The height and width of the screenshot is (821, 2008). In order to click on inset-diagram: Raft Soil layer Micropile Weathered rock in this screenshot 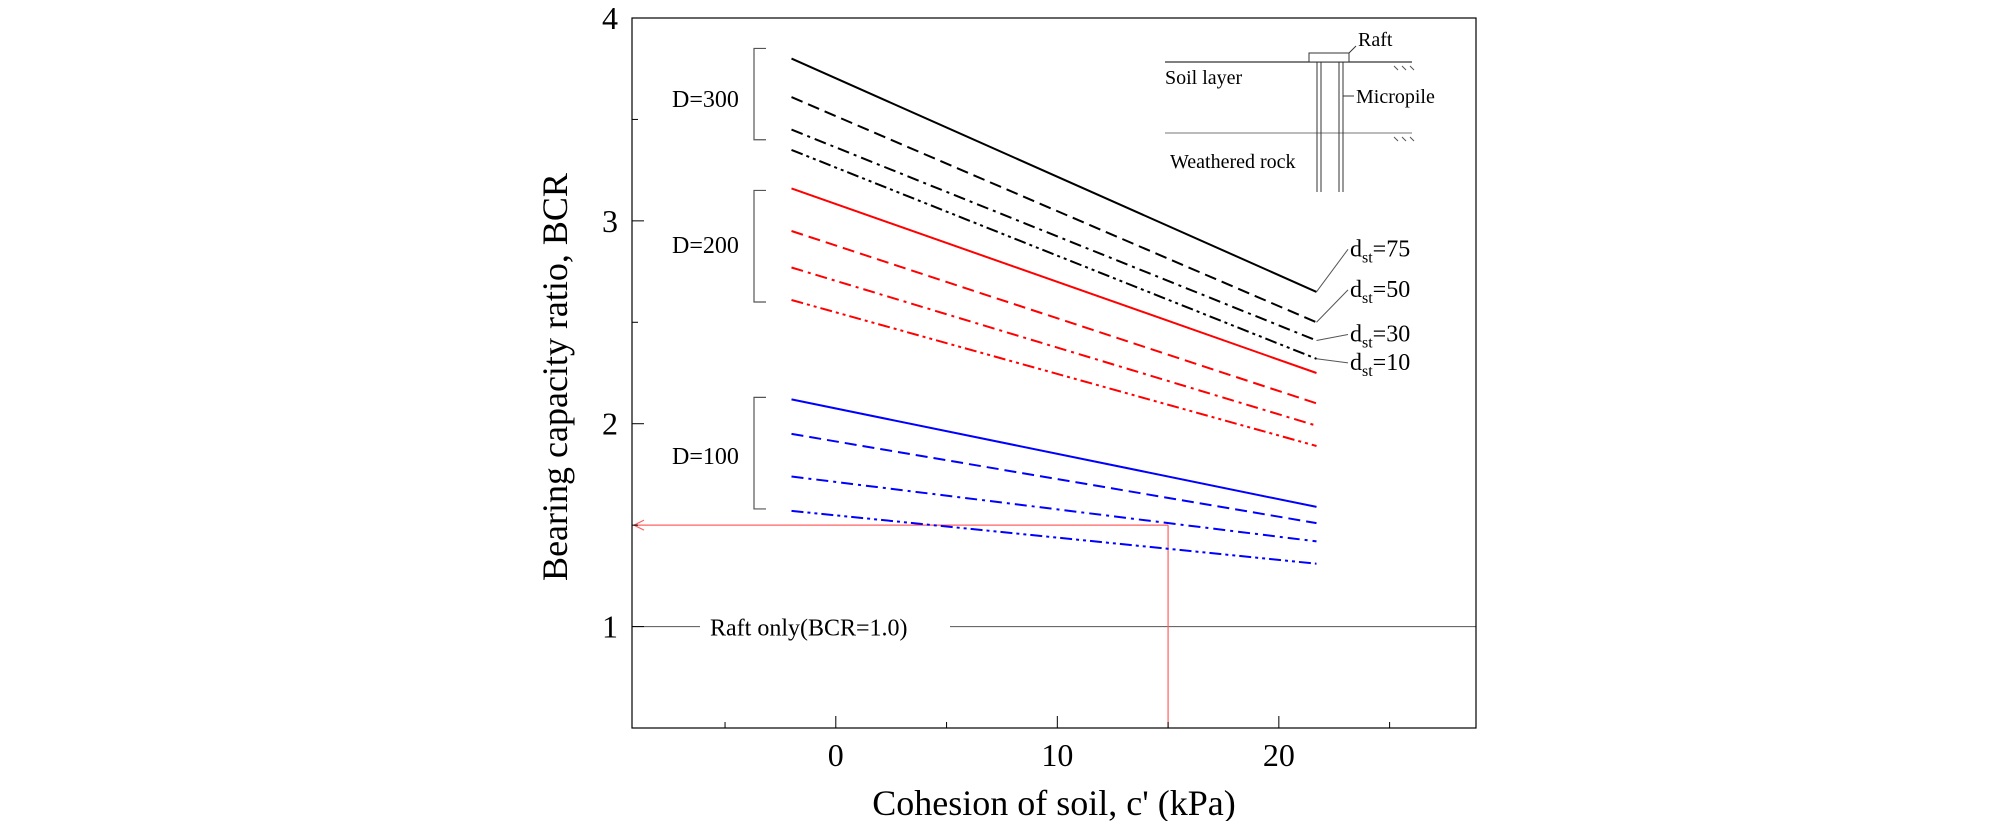, I will do `click(1300, 110)`.